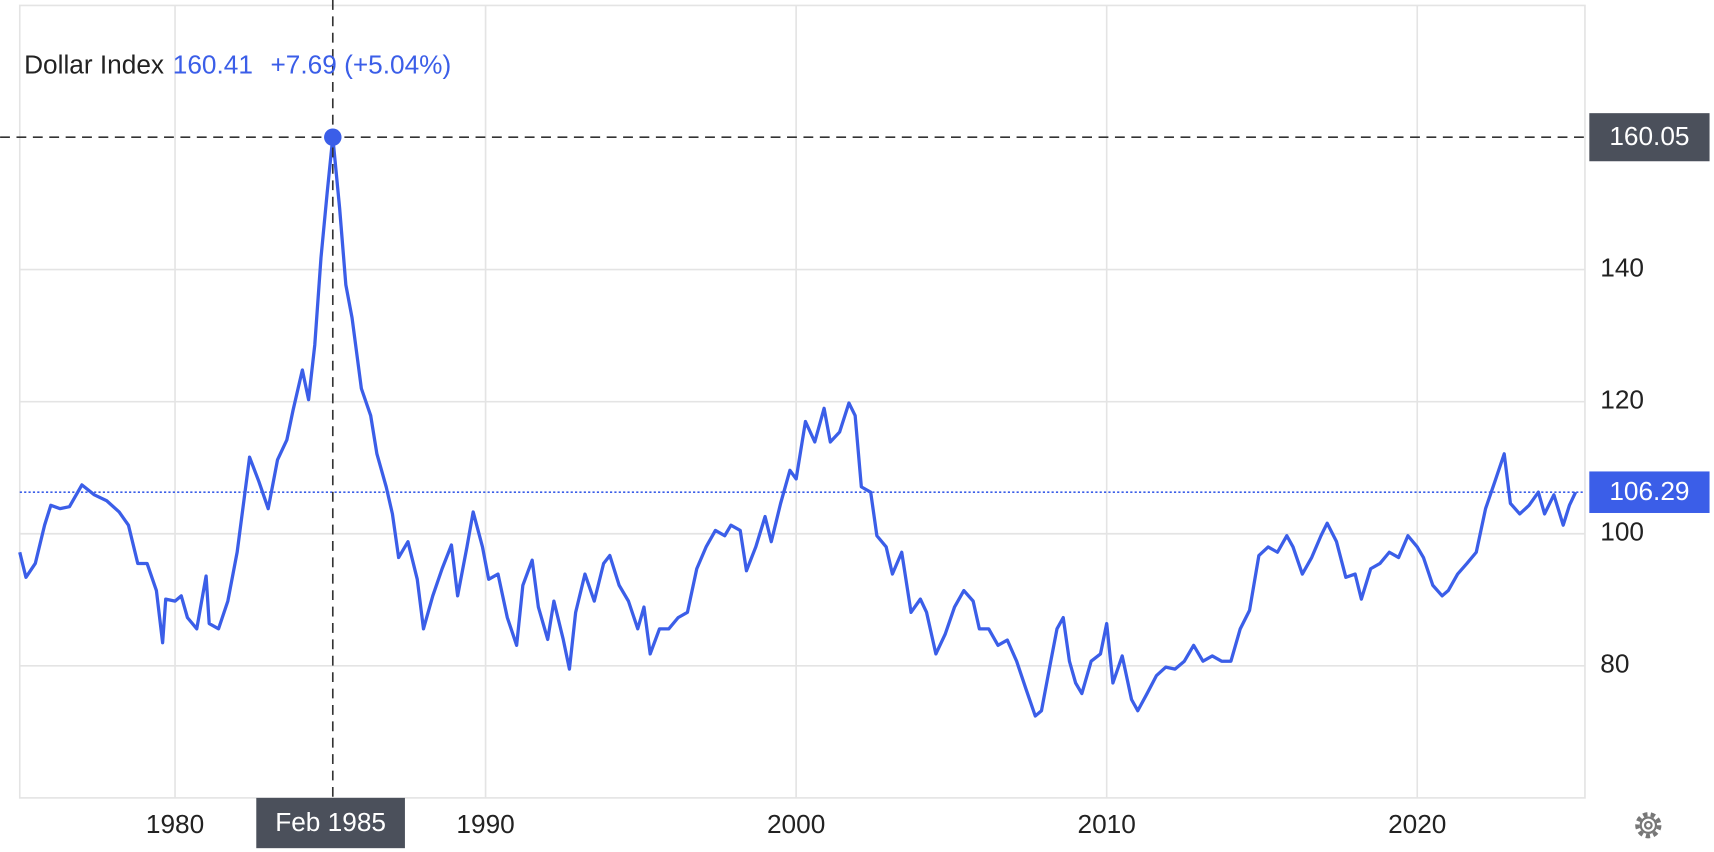  I want to click on gear-hole, so click(1648, 825).